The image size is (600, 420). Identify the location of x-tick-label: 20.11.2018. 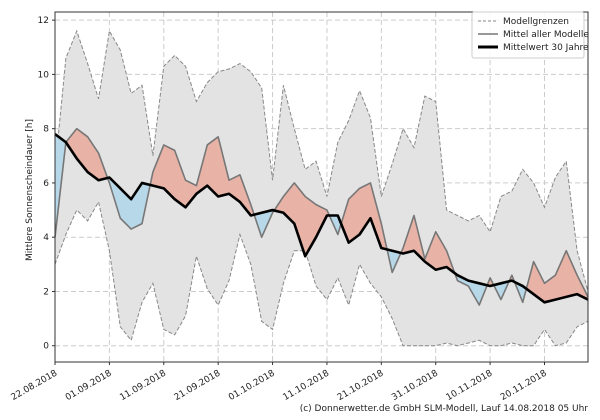
(524, 385).